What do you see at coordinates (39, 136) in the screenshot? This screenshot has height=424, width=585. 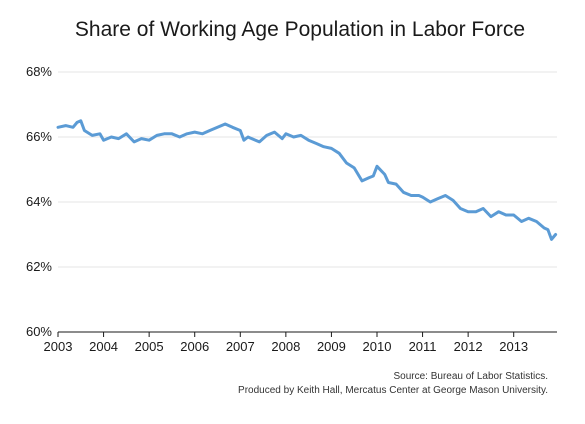 I see `y-tick-label: 66%` at bounding box center [39, 136].